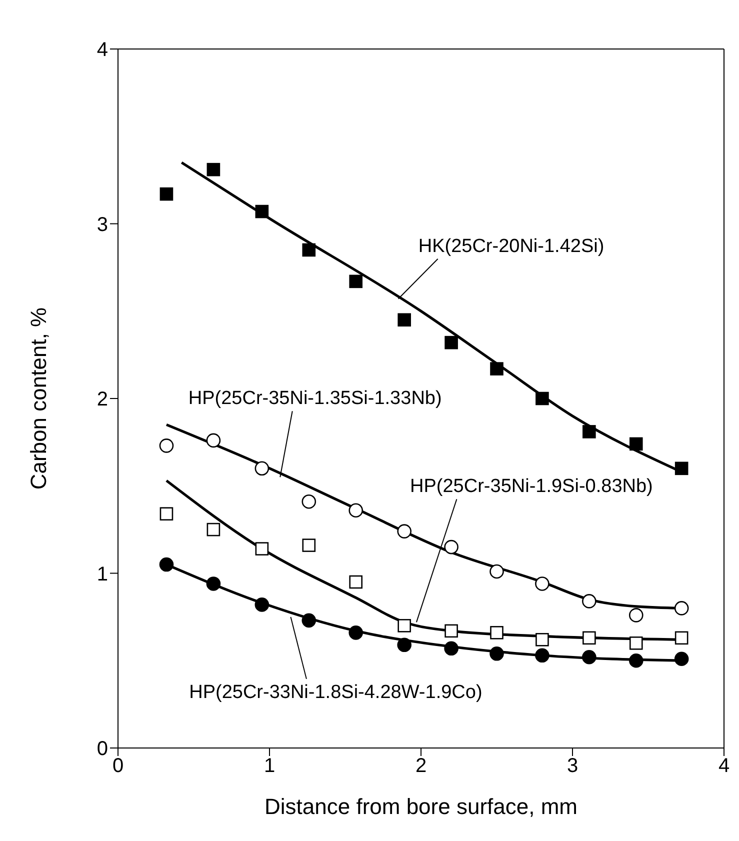  What do you see at coordinates (102, 50) in the screenshot?
I see `y-tick-label: 4` at bounding box center [102, 50].